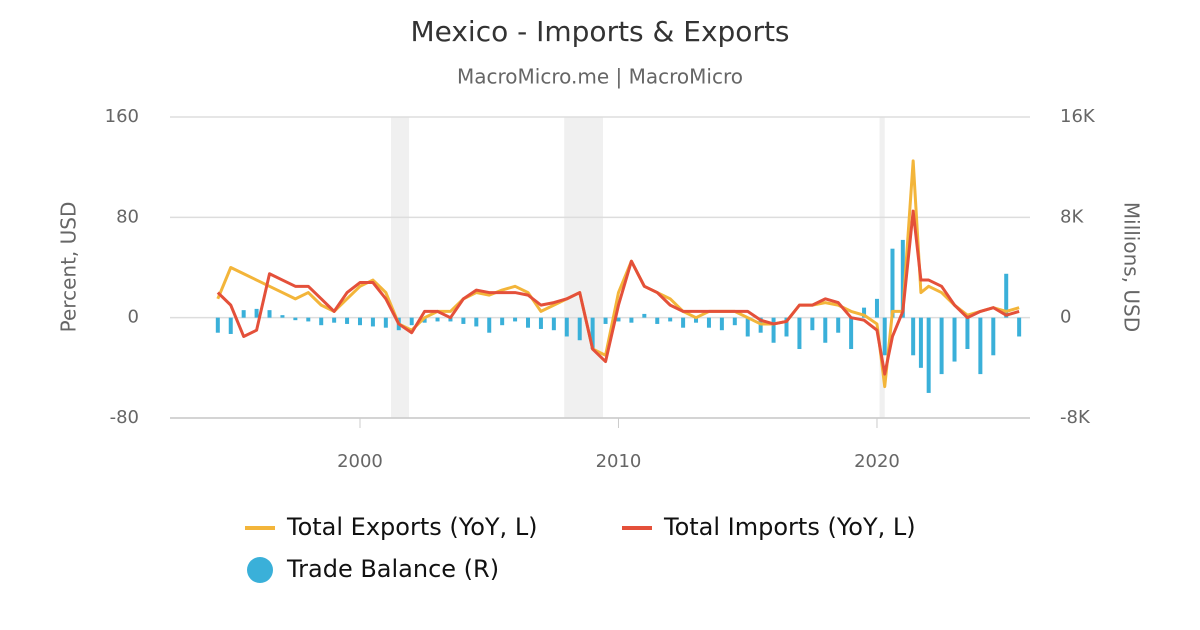 The height and width of the screenshot is (630, 1200). What do you see at coordinates (599, 31) in the screenshot?
I see `chart-title: Mexico - Imports & Exports` at bounding box center [599, 31].